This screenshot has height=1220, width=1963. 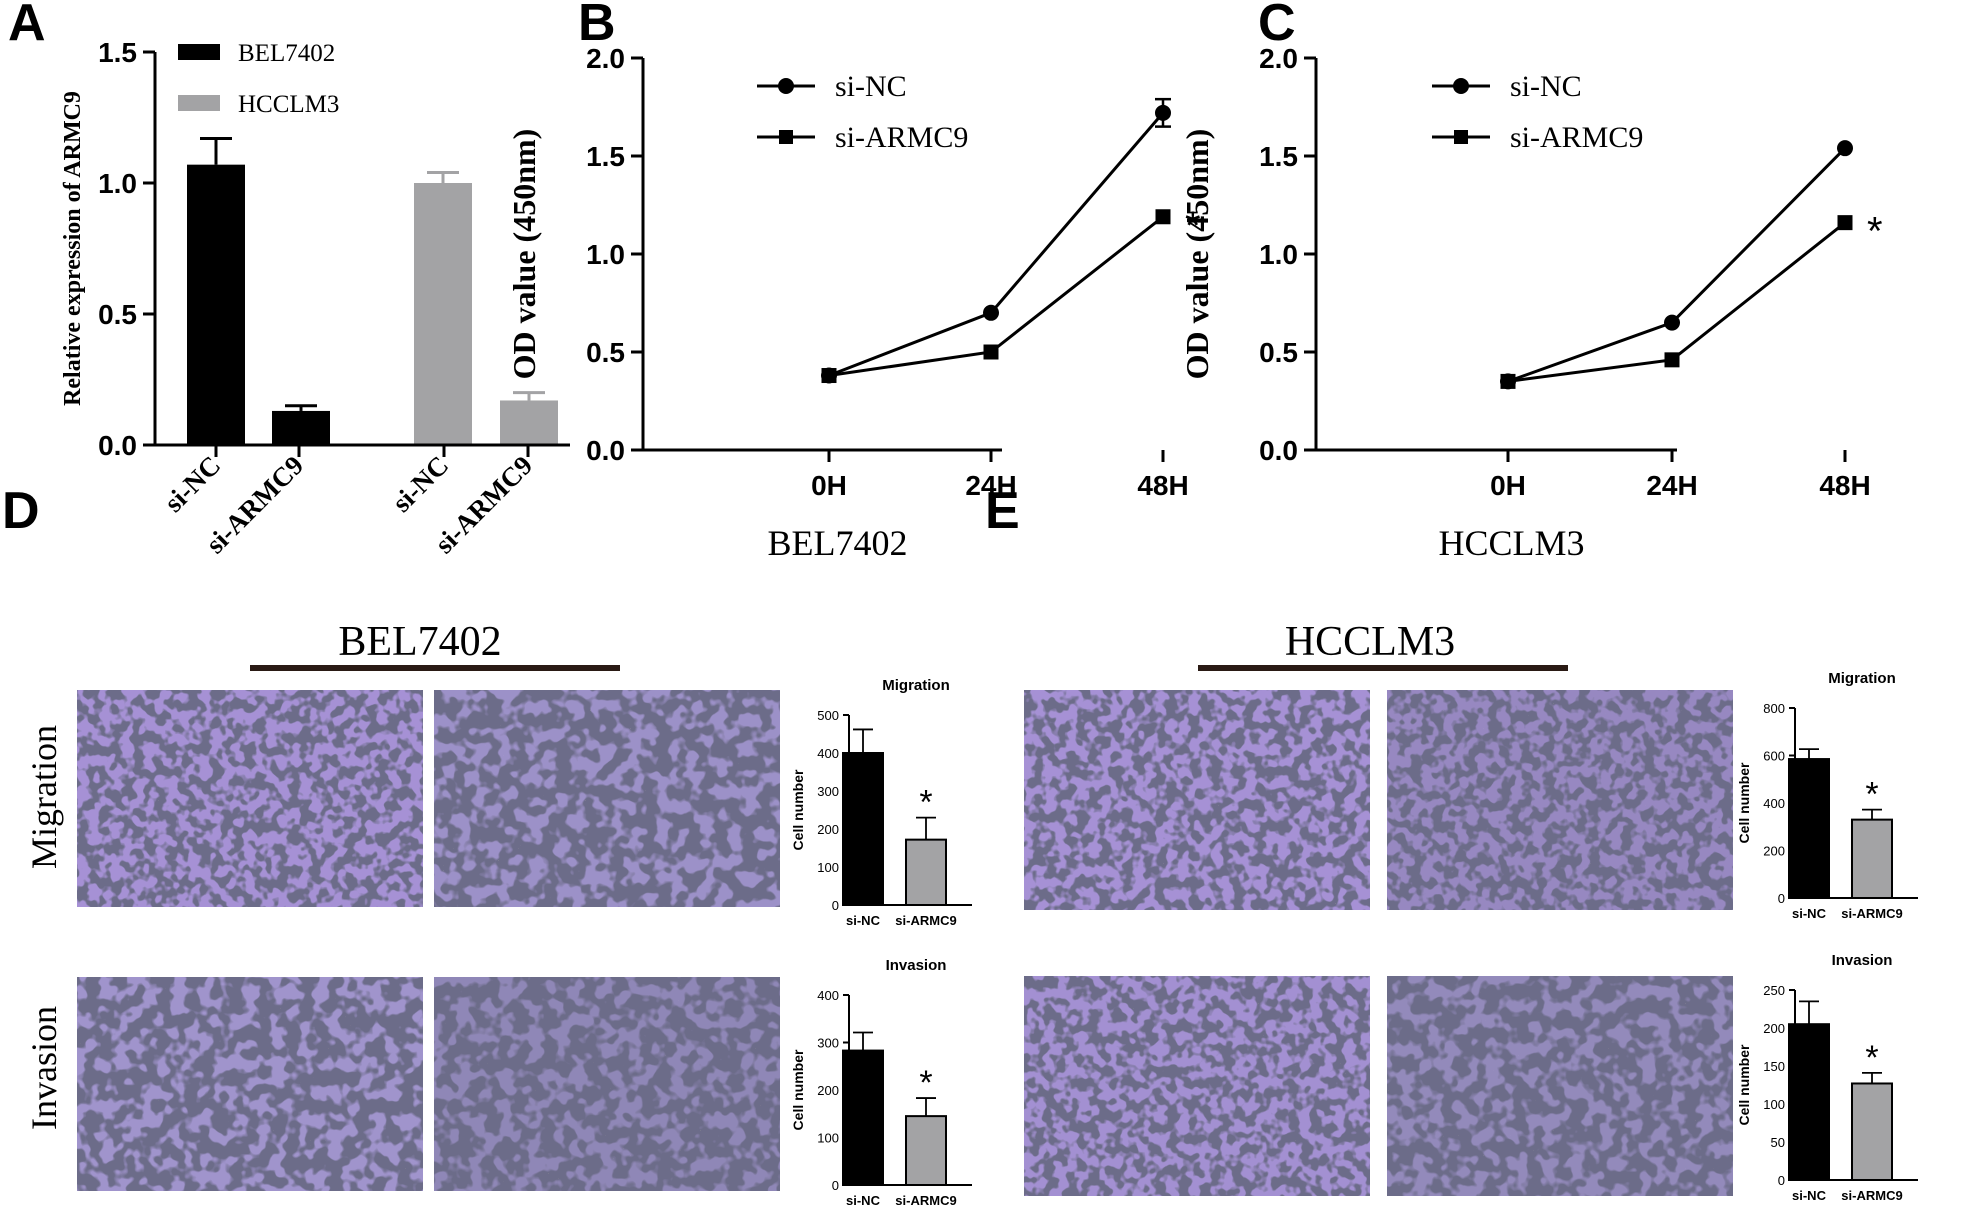 What do you see at coordinates (1162, 485) in the screenshot?
I see `b-x-tick-label: 48H` at bounding box center [1162, 485].